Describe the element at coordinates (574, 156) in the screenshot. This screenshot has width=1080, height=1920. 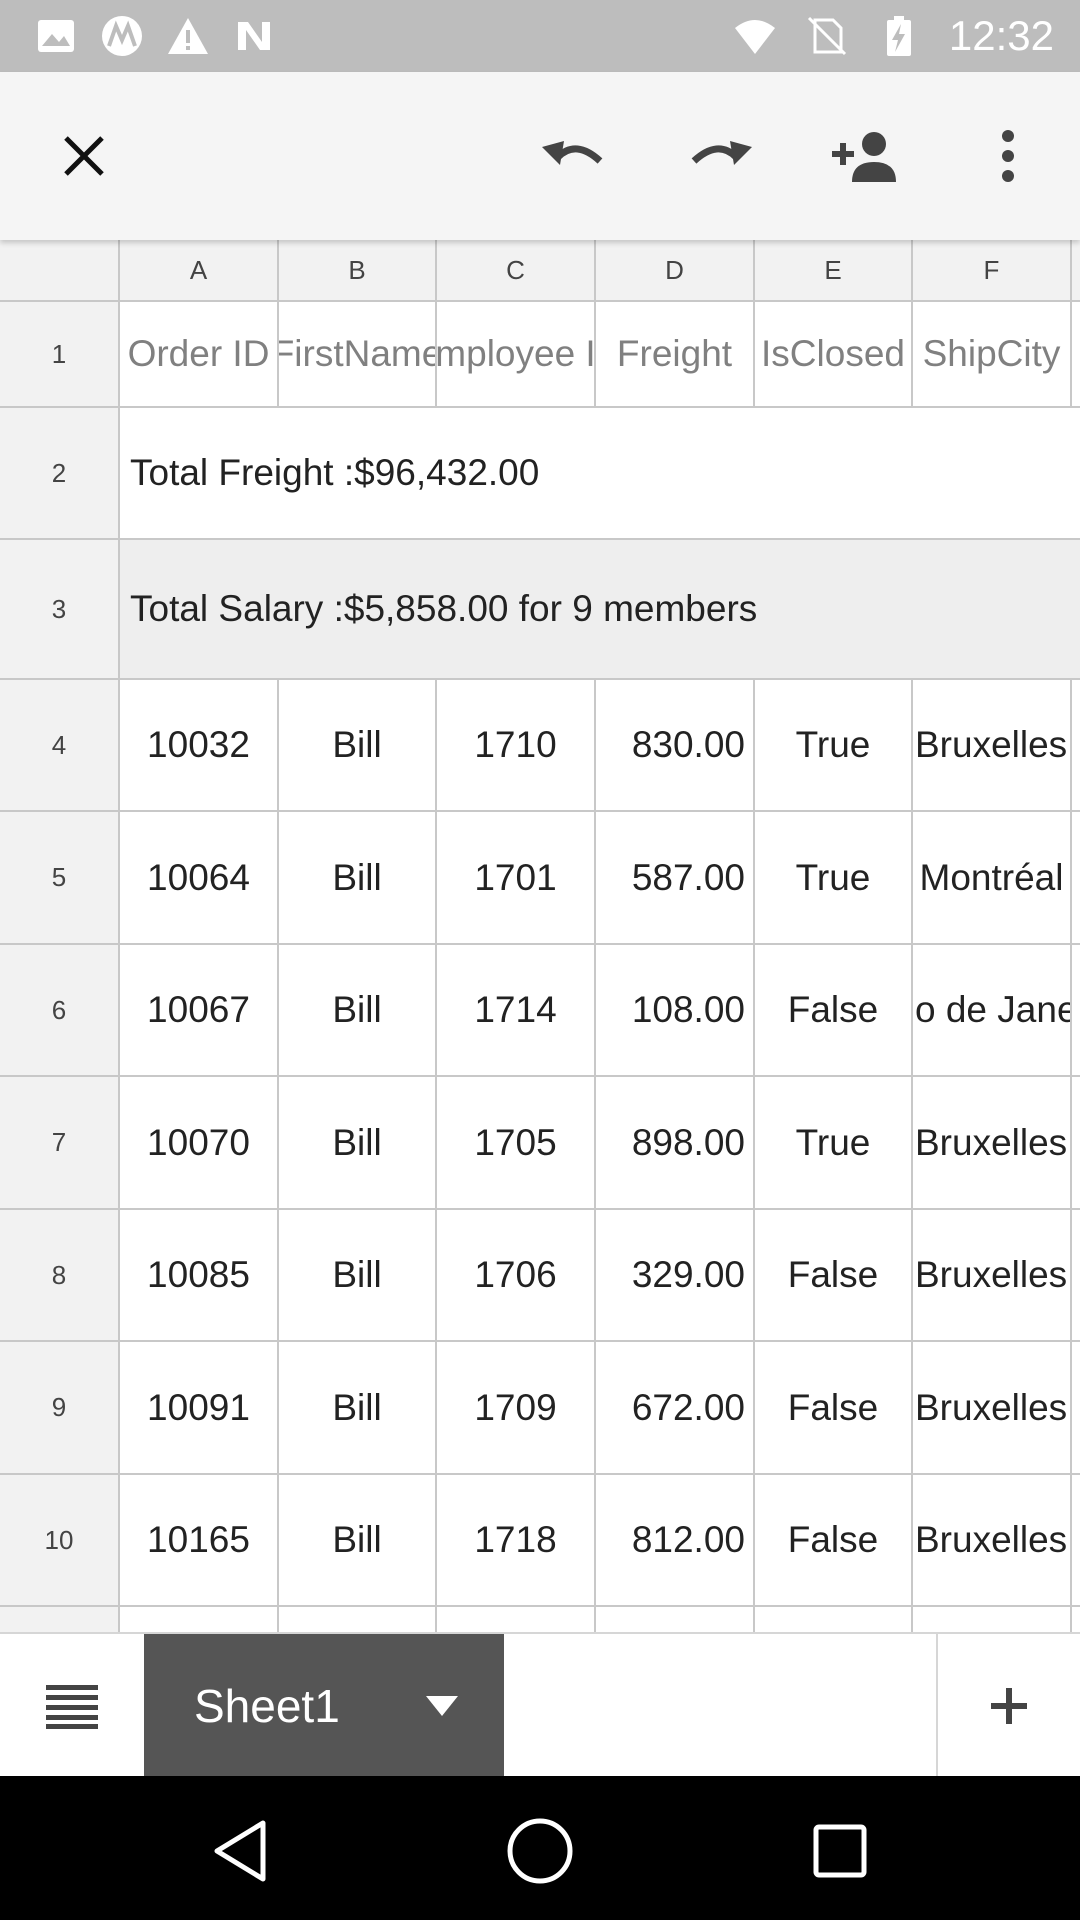
I see `undo-button` at that location.